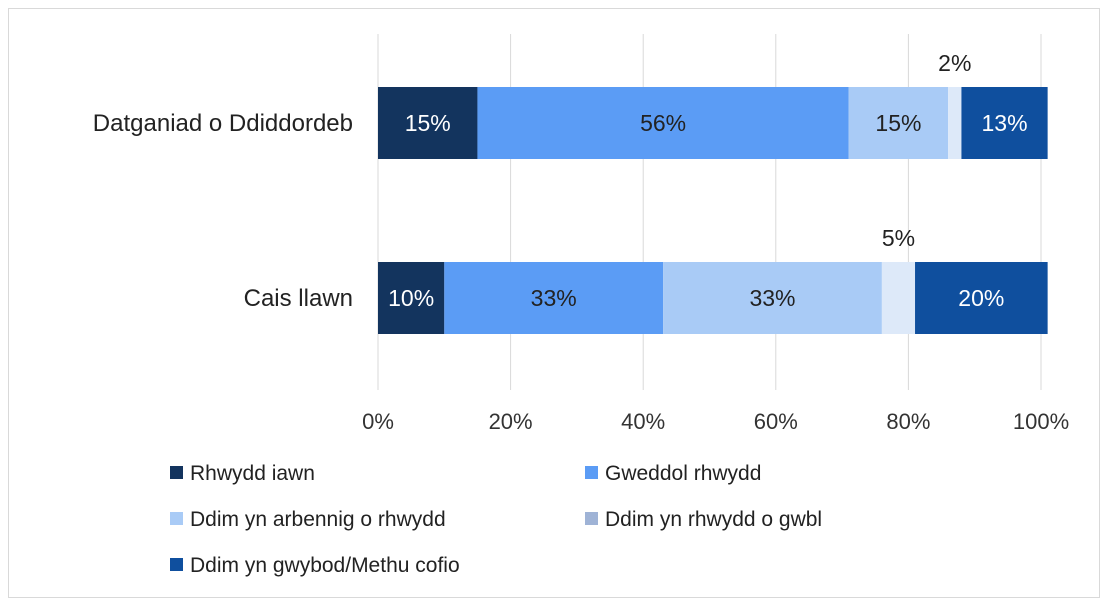  I want to click on data-label: 56%, so click(663, 123).